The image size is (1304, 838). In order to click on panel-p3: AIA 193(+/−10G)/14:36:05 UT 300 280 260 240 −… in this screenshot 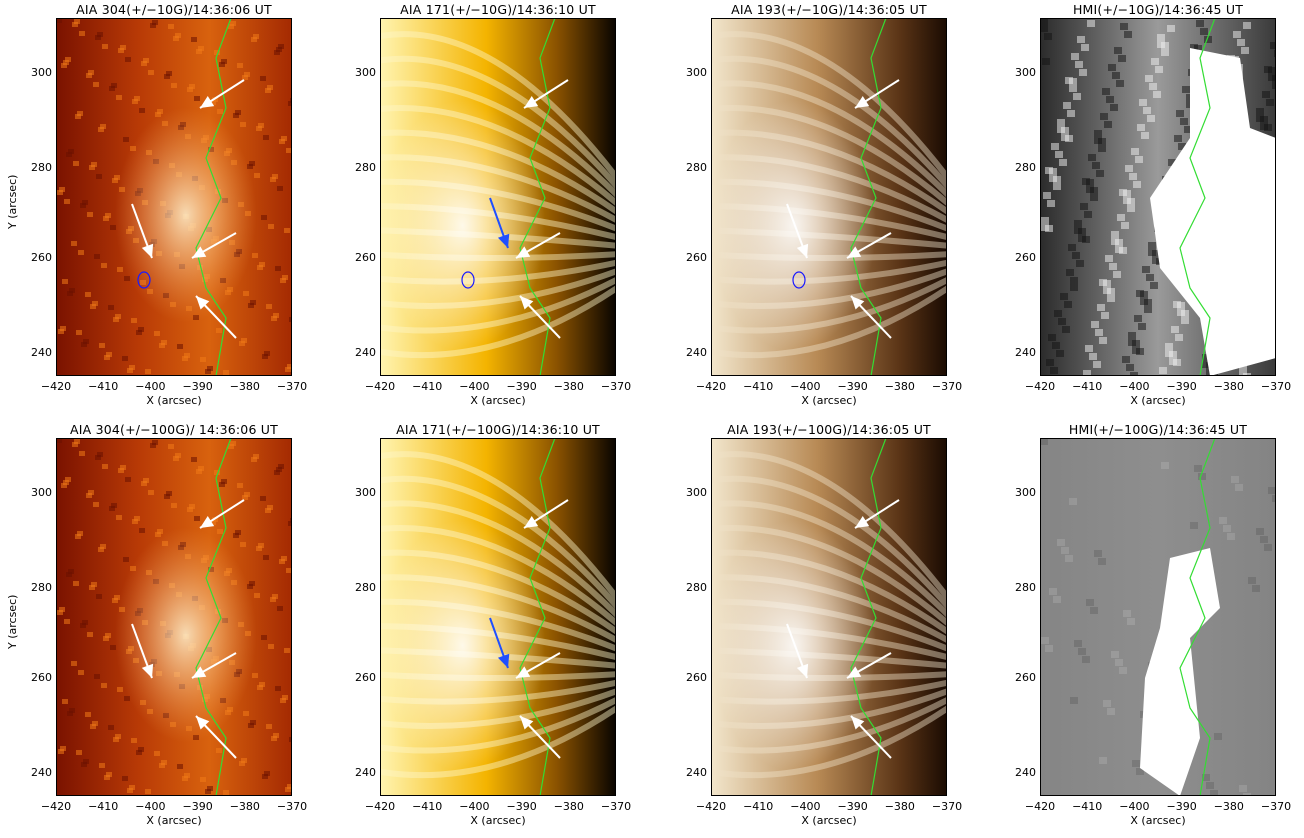, I will do `click(808, 205)`.